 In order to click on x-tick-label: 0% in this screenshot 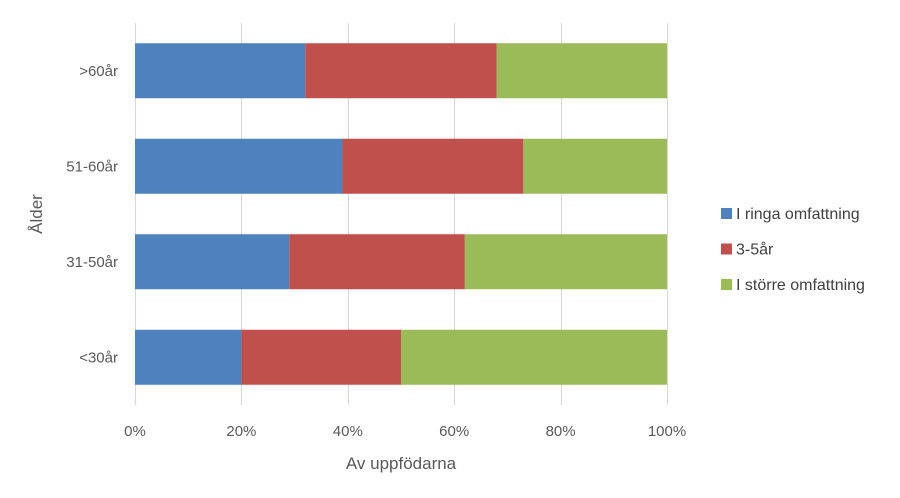, I will do `click(135, 431)`.